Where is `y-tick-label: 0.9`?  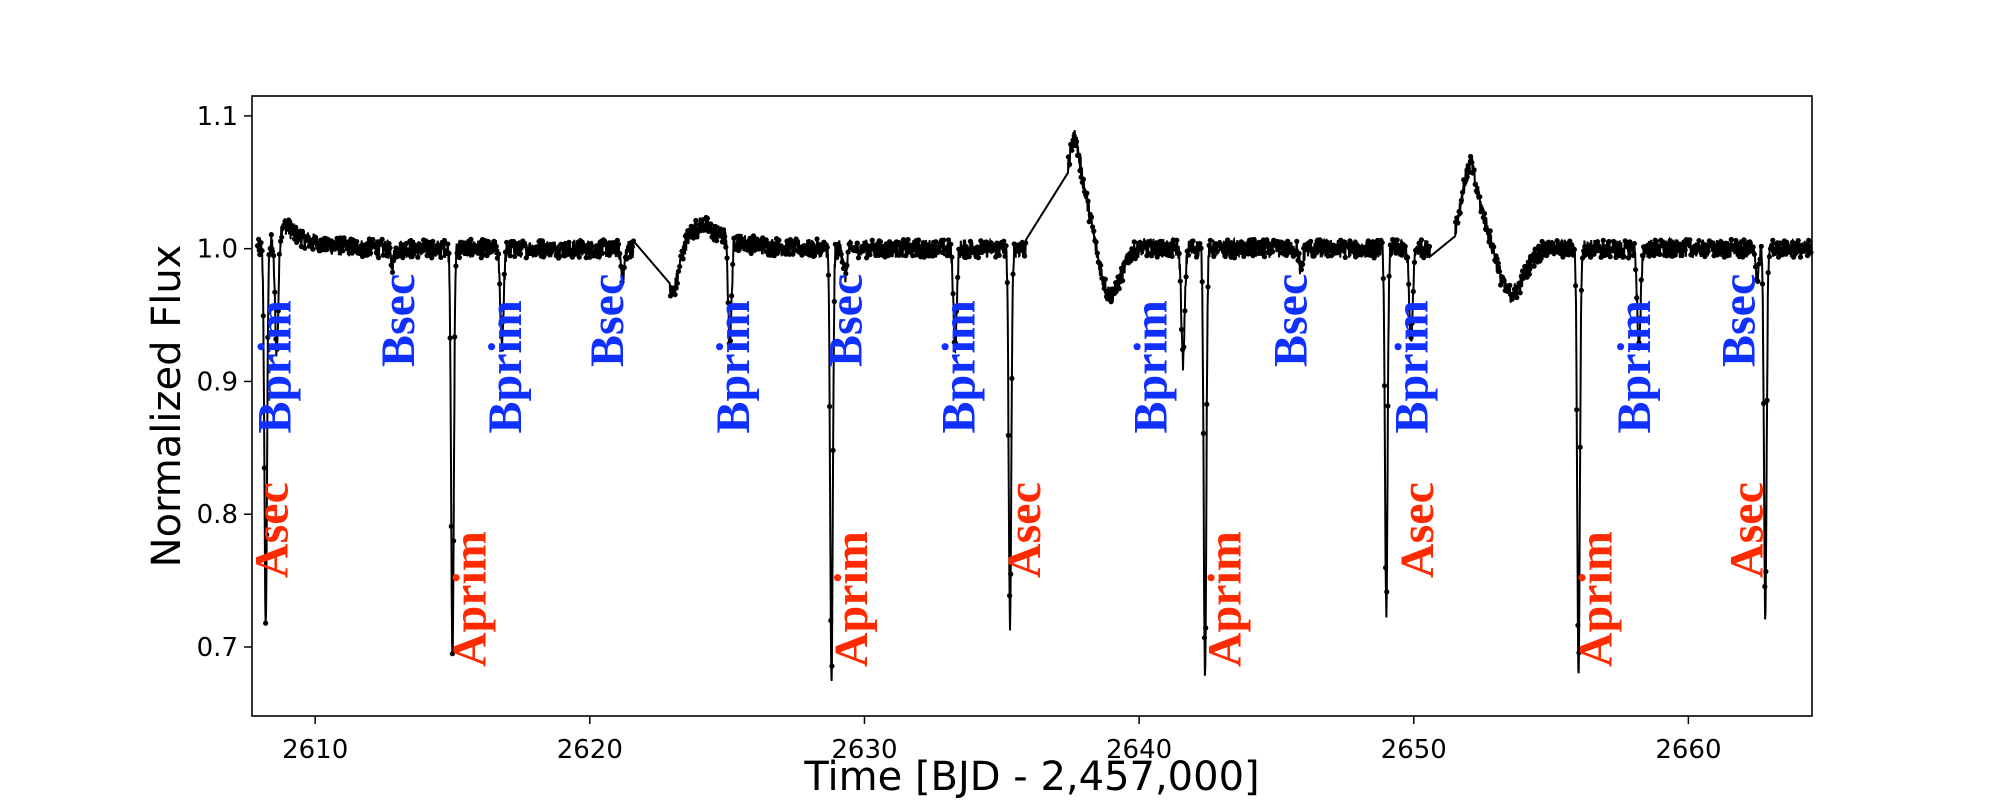 y-tick-label: 0.9 is located at coordinates (217, 382).